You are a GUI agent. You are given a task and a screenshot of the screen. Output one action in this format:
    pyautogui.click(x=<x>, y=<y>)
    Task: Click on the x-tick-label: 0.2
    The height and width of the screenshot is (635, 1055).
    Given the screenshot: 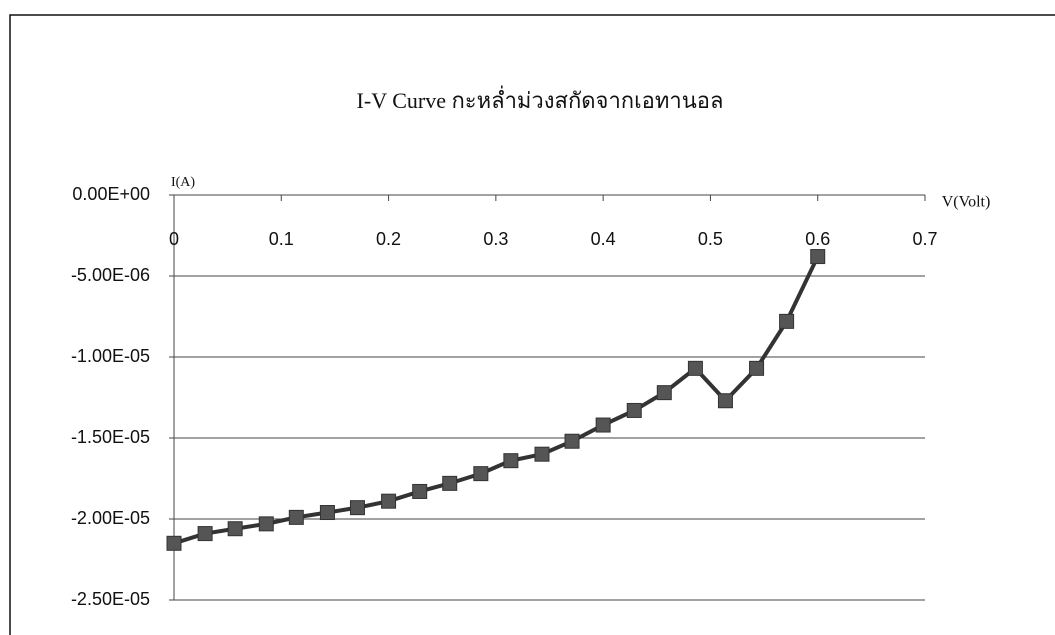 What is the action you would take?
    pyautogui.click(x=388, y=239)
    